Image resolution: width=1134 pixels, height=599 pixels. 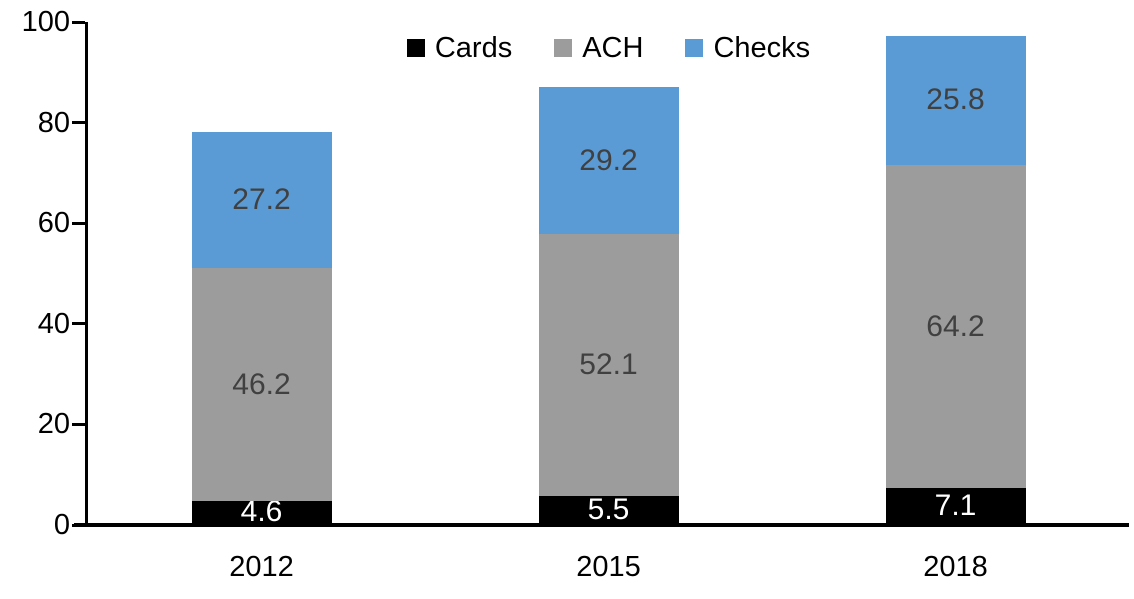 I want to click on y-tick-label-60: 60, so click(x=53, y=223).